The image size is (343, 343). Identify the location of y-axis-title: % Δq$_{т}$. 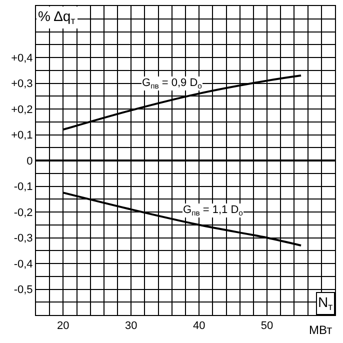
(57, 17).